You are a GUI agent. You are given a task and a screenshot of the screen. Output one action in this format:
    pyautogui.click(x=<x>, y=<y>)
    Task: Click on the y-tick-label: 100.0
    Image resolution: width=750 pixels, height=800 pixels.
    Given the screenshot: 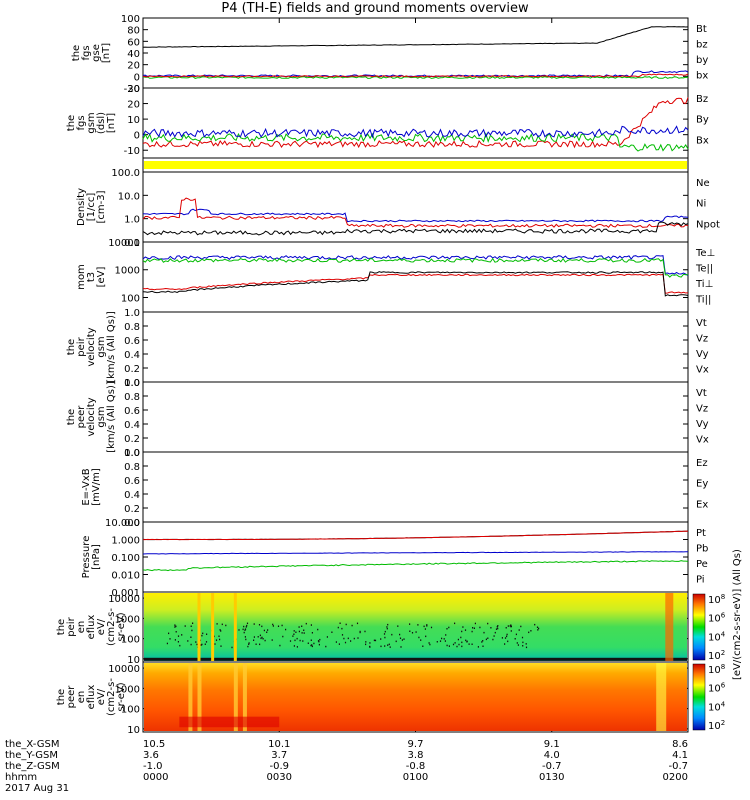 What is the action you would take?
    pyautogui.click(x=125, y=173)
    